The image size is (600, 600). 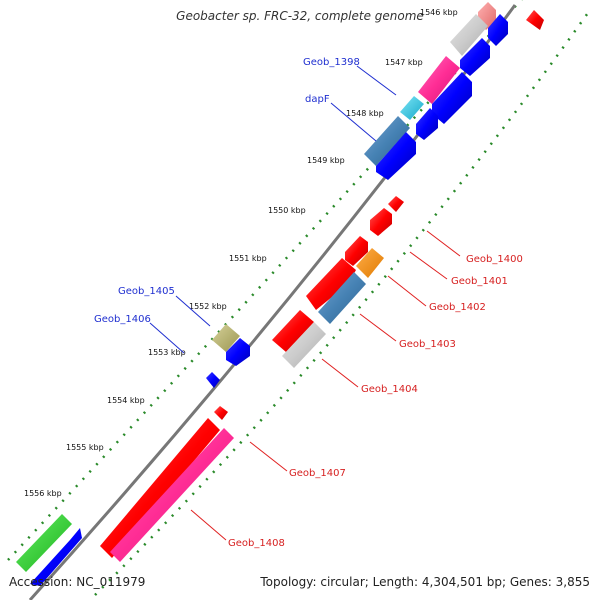 What do you see at coordinates (427, 344) in the screenshot?
I see `gene-label-geob-1403: Geob_1403` at bounding box center [427, 344].